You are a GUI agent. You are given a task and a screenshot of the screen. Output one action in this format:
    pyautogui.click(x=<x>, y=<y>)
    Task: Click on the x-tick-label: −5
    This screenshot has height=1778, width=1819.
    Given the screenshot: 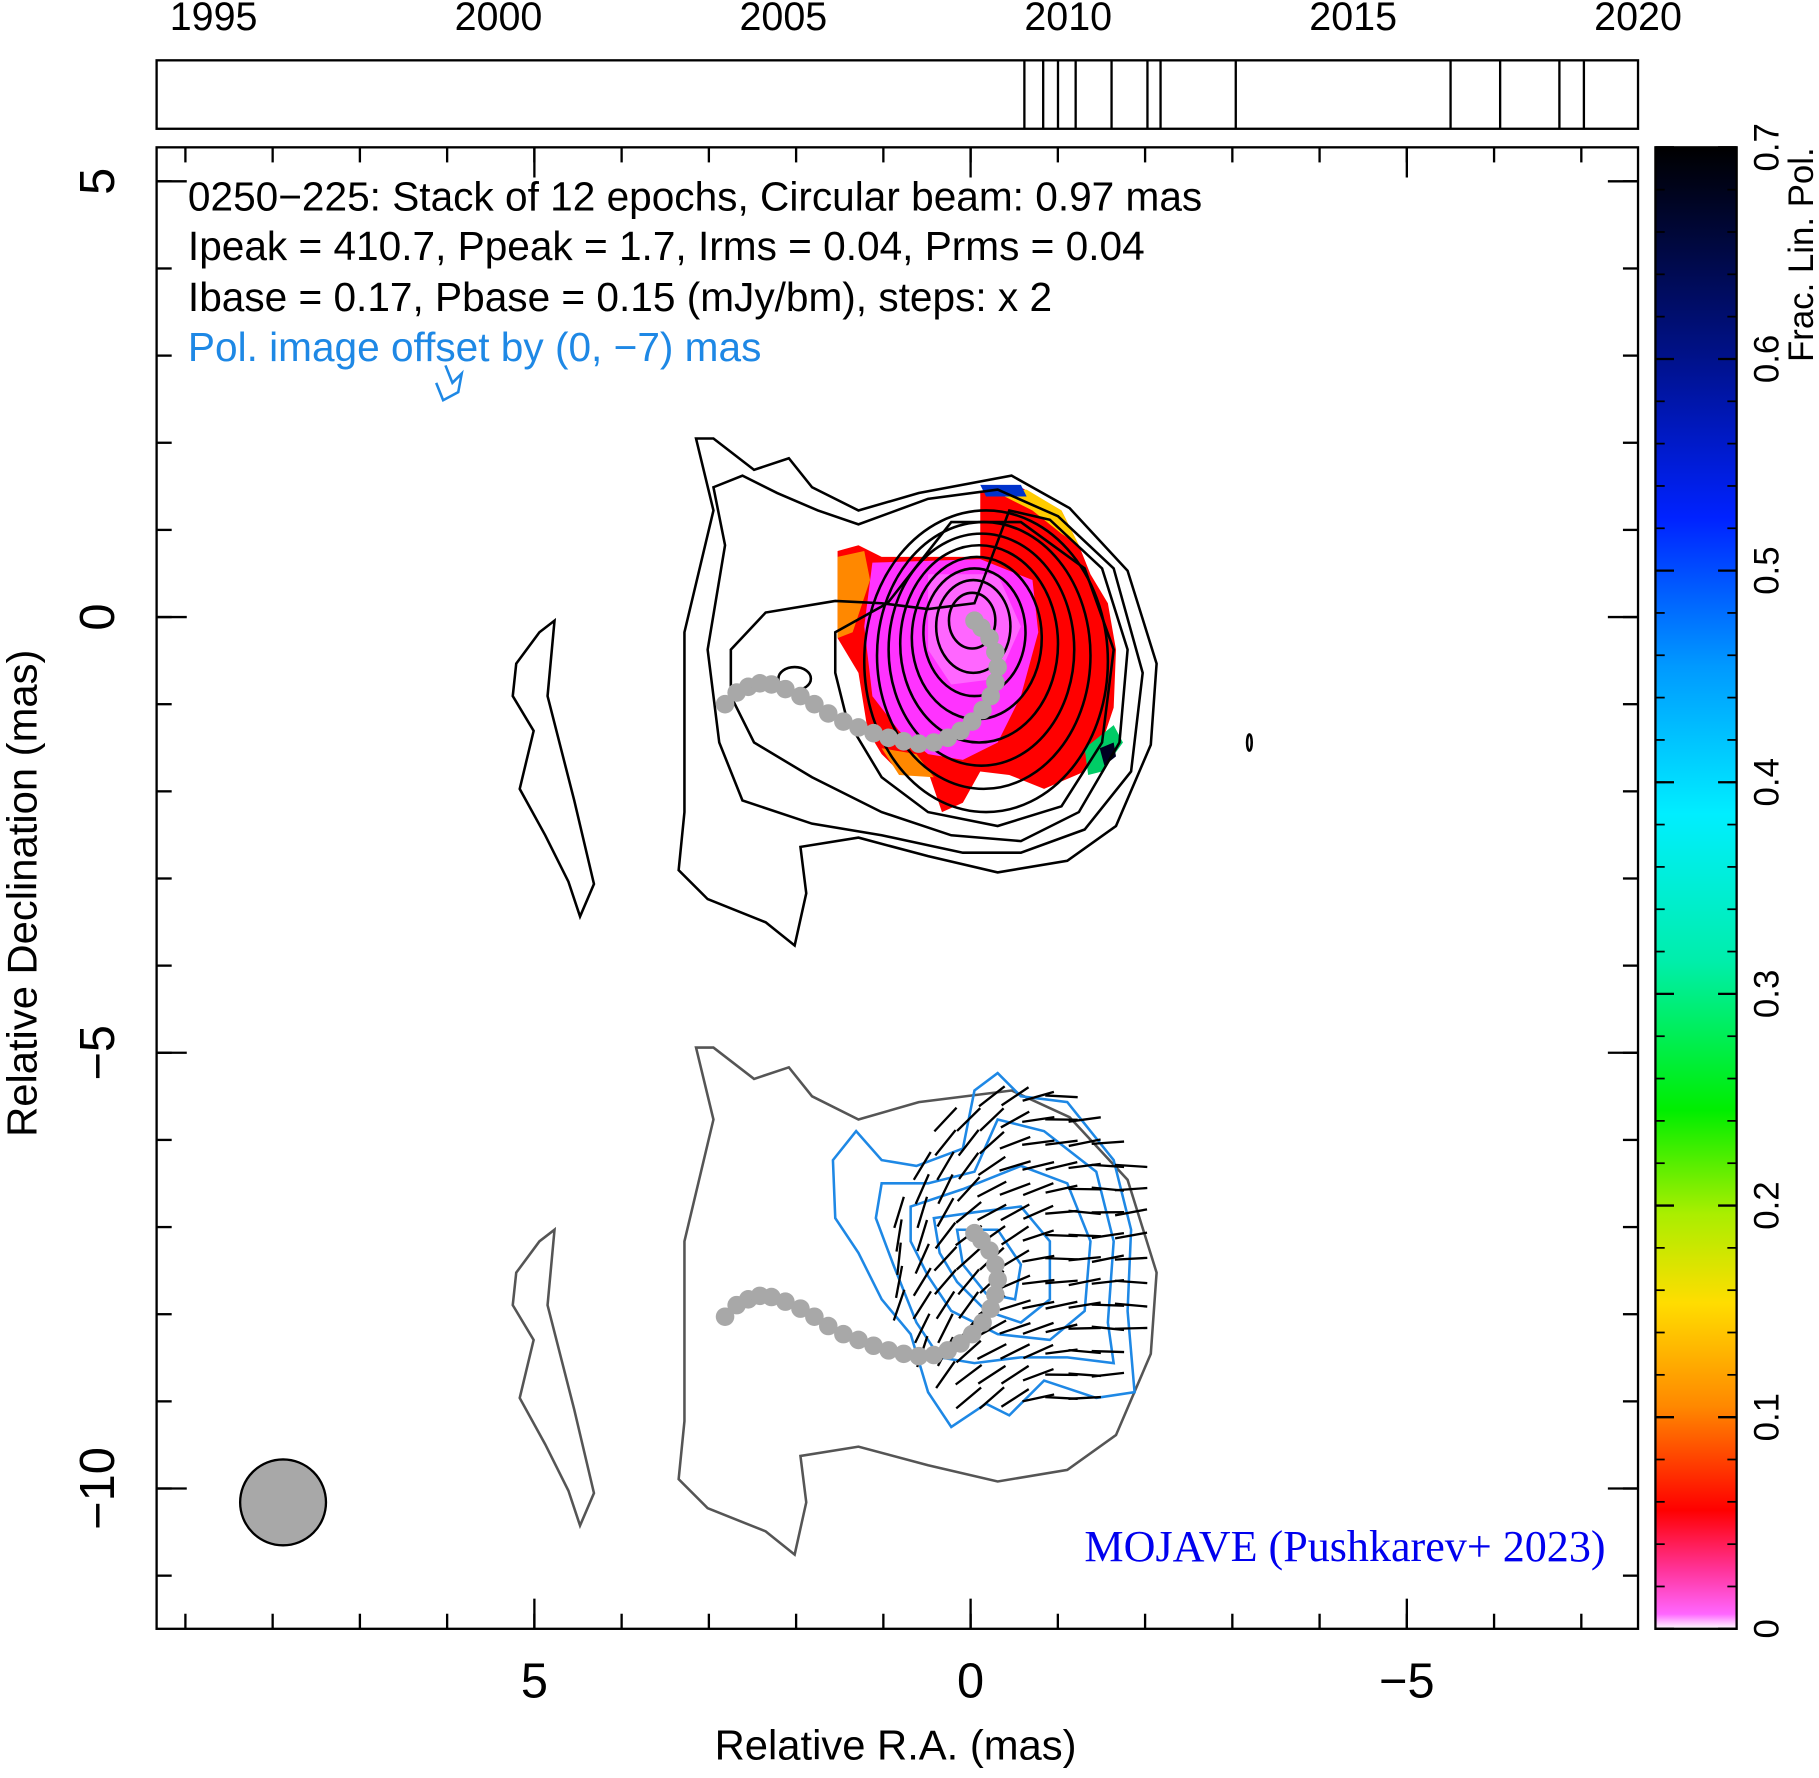 What is the action you would take?
    pyautogui.click(x=1407, y=1681)
    